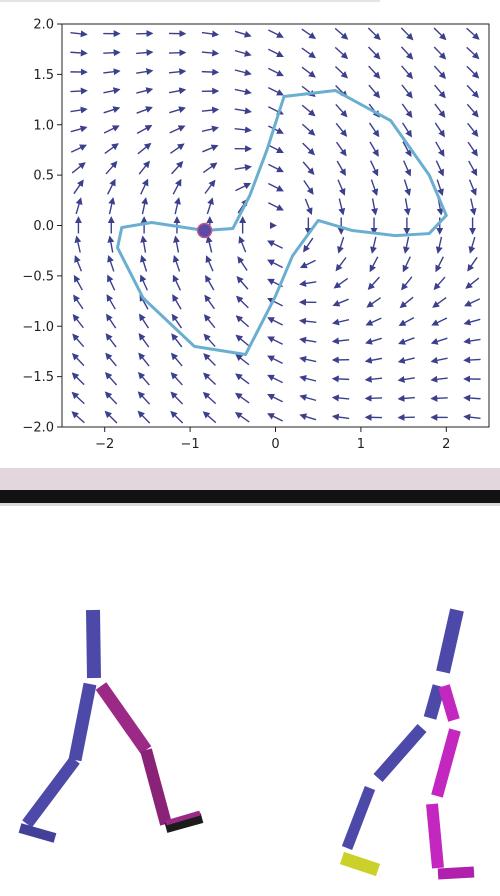 This screenshot has width=500, height=896. What do you see at coordinates (456, 873) in the screenshot?
I see `walker-right-right-foot` at bounding box center [456, 873].